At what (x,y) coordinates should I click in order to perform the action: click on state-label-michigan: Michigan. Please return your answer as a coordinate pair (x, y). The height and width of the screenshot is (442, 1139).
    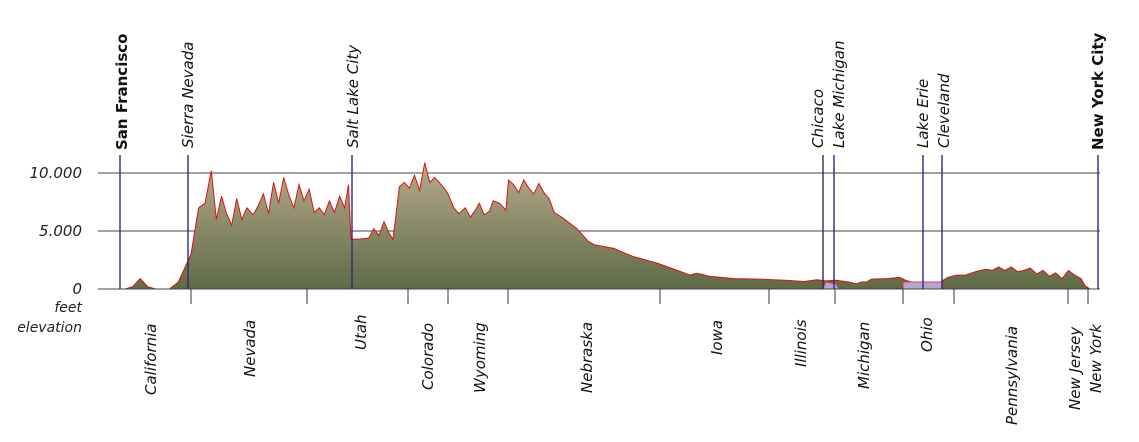
    Looking at the image, I should click on (864, 355).